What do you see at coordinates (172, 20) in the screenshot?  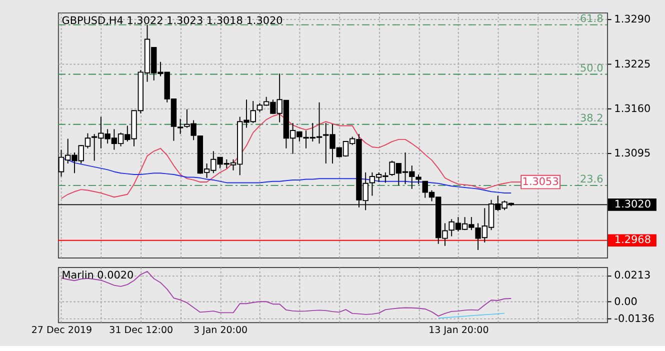 I see `chart-title: GBPUSD,H4 1.3022 1.3023 1.3018 1.3020` at bounding box center [172, 20].